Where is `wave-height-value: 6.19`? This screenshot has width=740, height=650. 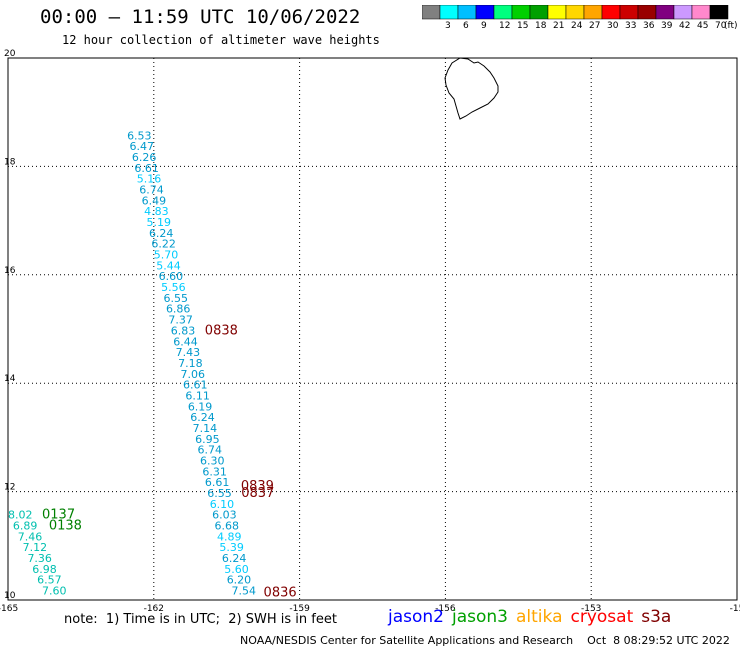 wave-height-value: 6.19 is located at coordinates (200, 406).